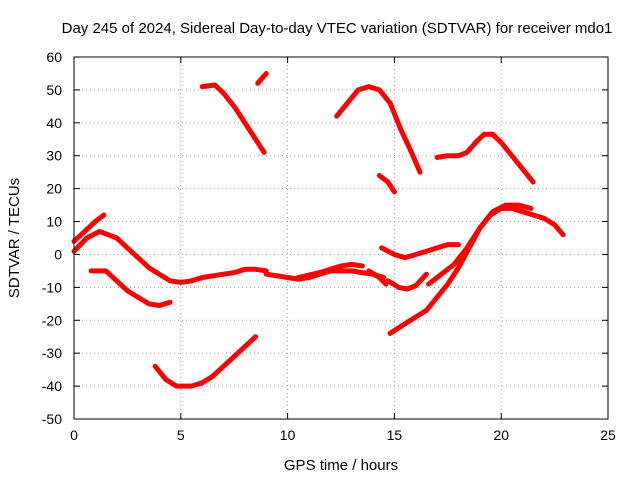  Describe the element at coordinates (54, 156) in the screenshot. I see `y-tick-label: 30` at that location.